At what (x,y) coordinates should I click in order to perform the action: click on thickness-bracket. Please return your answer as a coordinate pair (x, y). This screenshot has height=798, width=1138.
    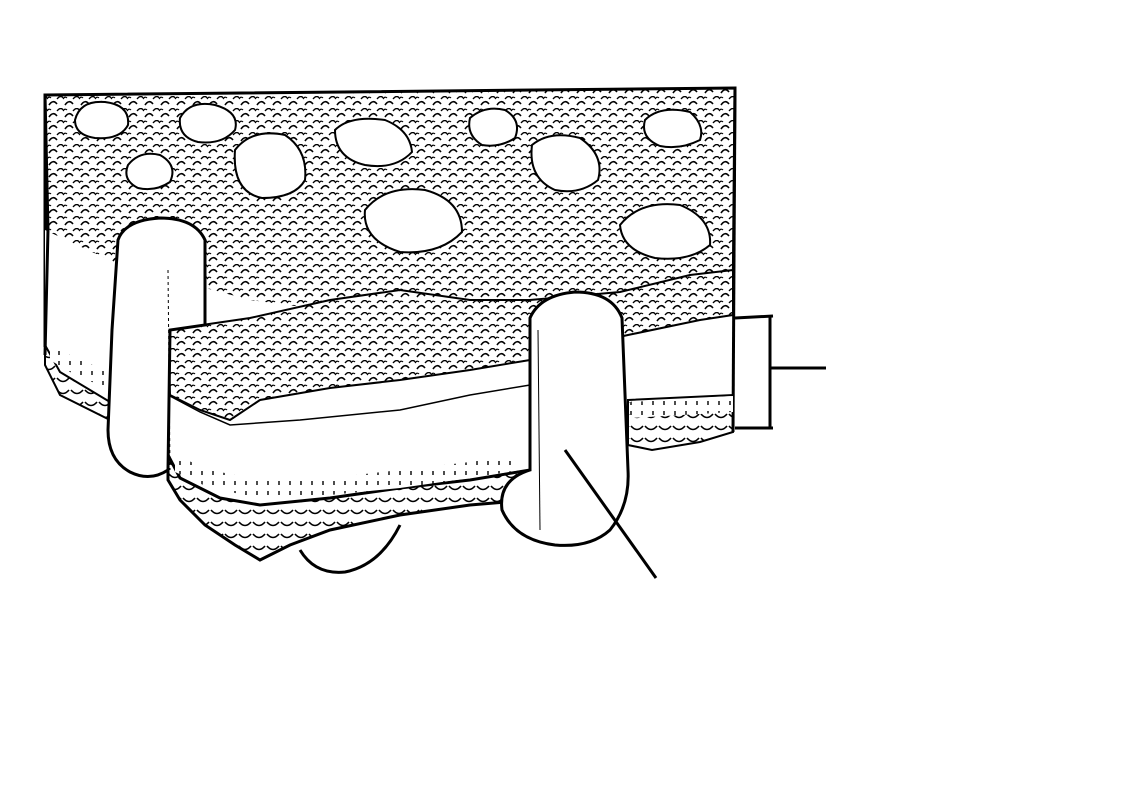
    Looking at the image, I should click on (780, 372).